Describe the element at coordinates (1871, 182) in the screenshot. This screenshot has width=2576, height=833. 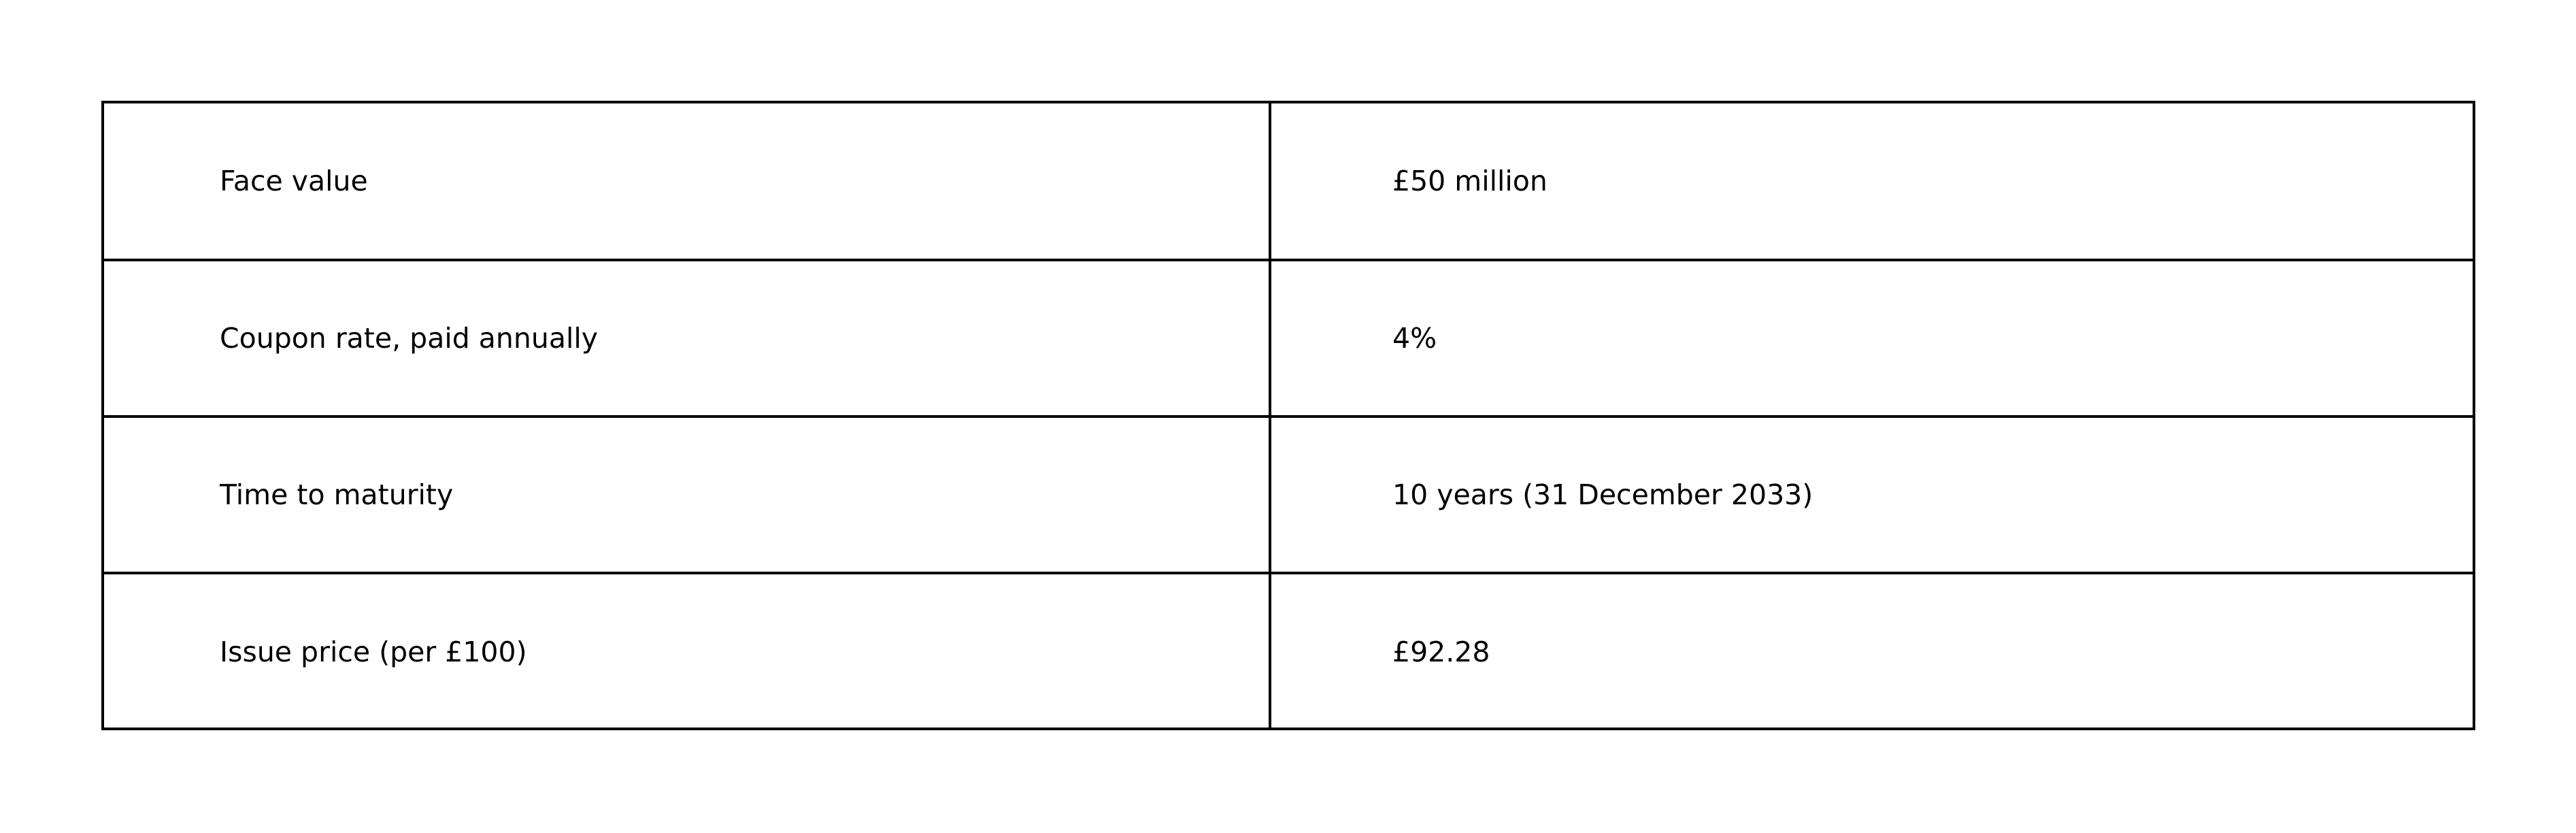
I see `row-value: £50 million` at that location.